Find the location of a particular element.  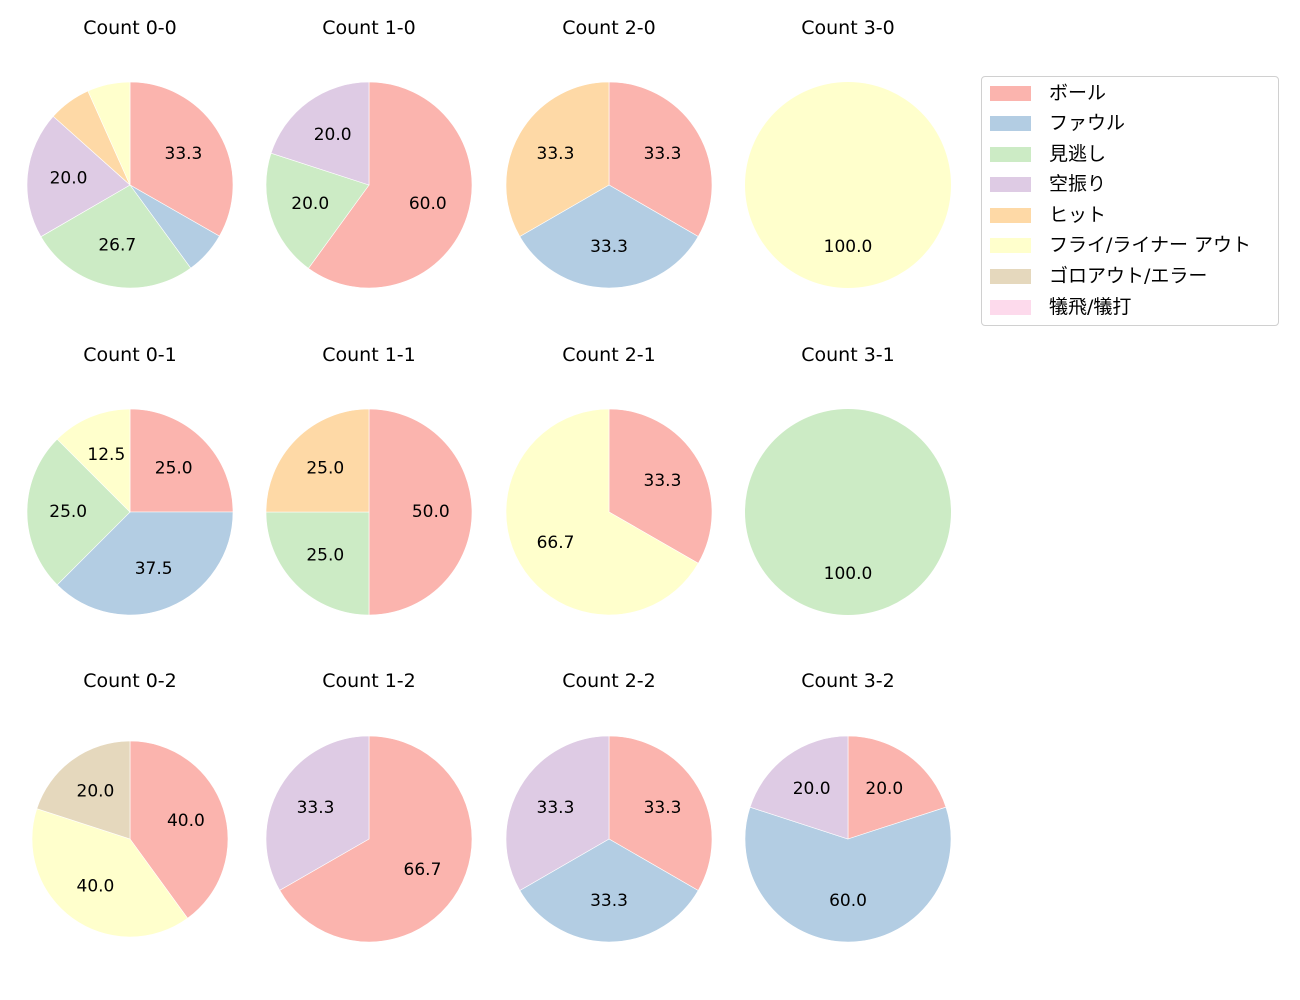

pie-count-2-2: 33.3 33.3 33.3 is located at coordinates (609, 839).